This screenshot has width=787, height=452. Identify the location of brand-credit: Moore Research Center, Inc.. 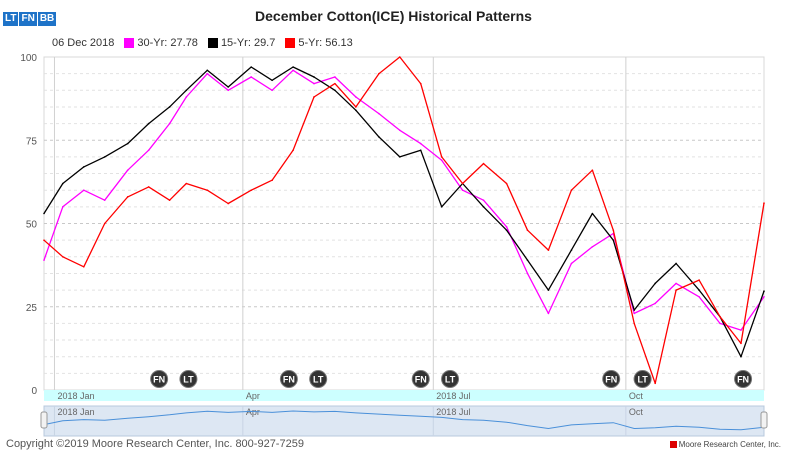
(725, 444).